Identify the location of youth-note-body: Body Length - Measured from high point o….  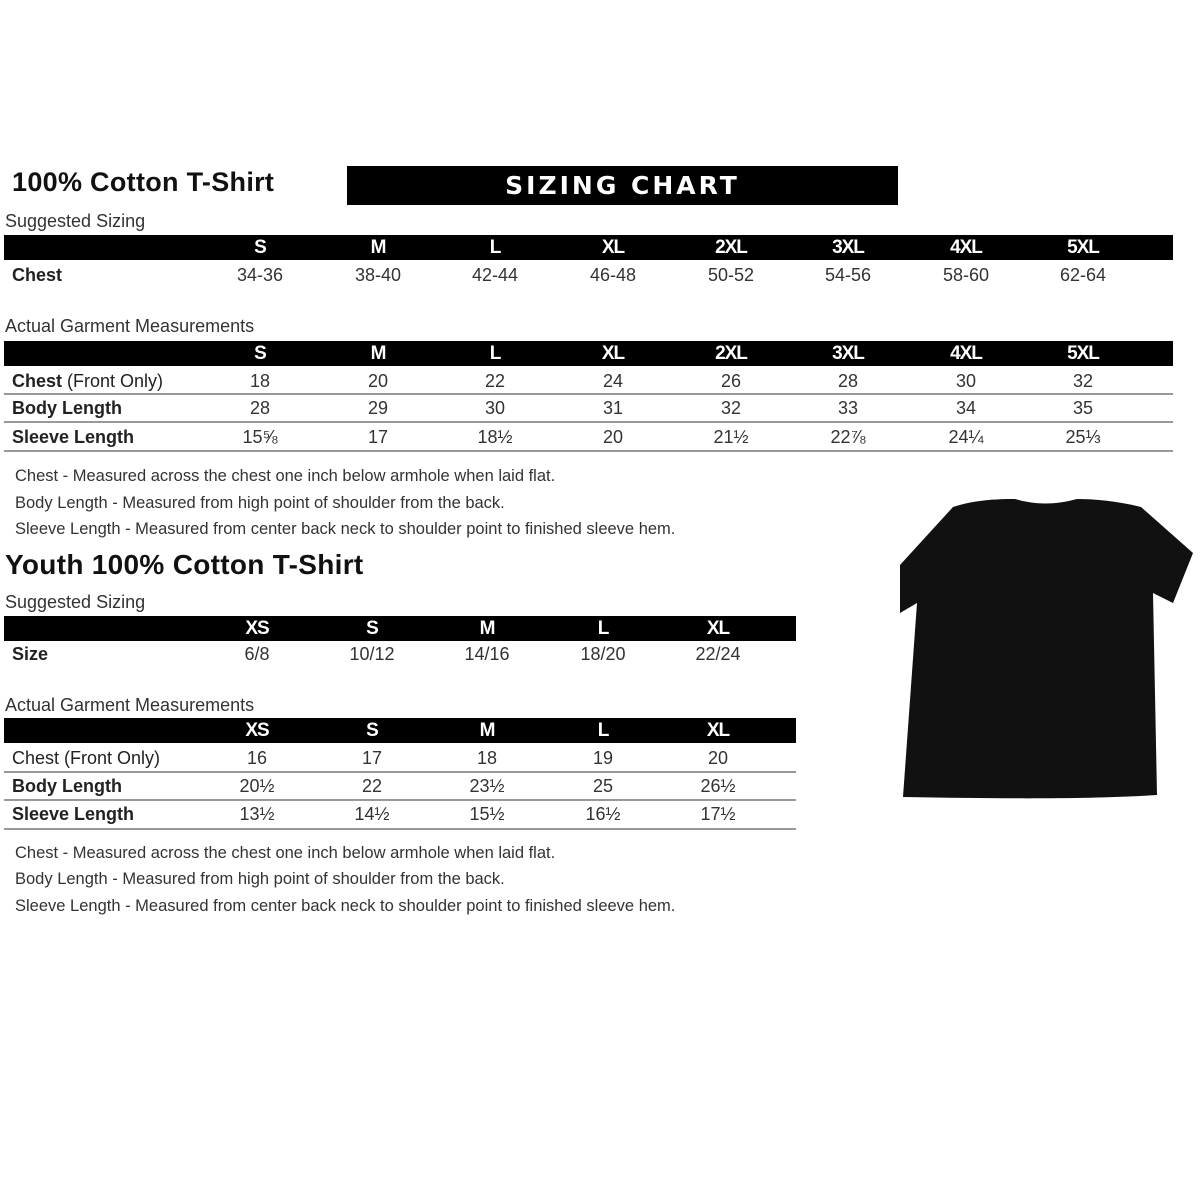
(260, 879).